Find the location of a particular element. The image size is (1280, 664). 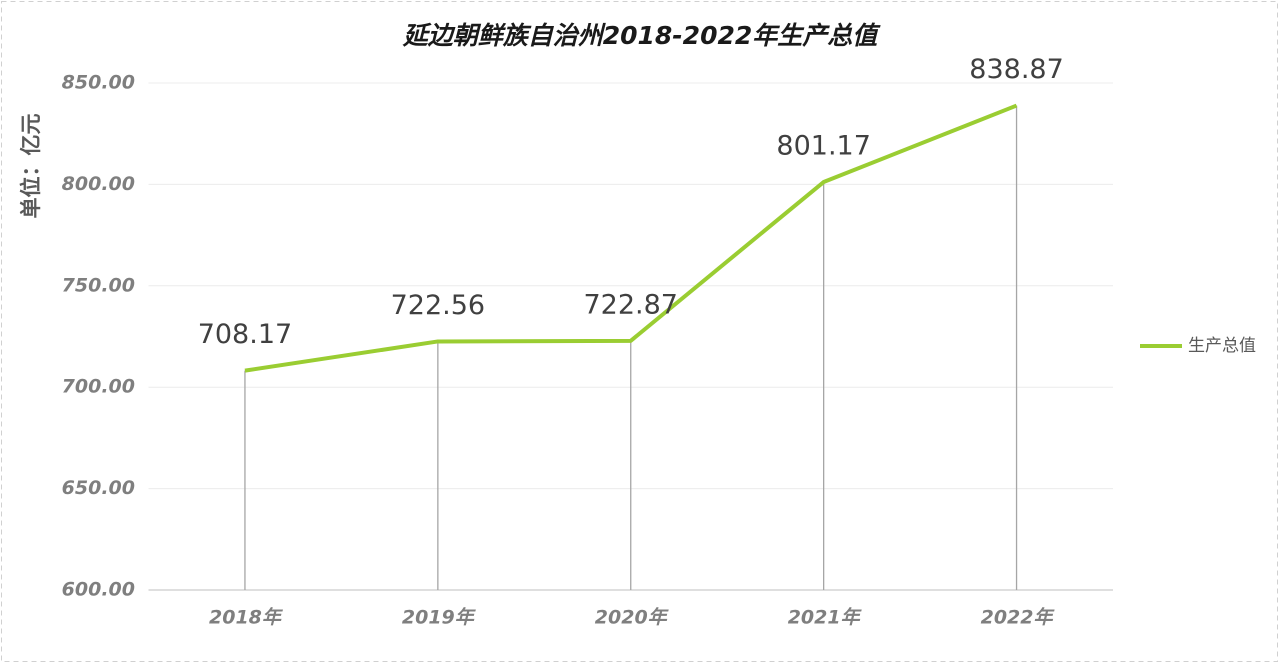

legend-label: 生产总值 is located at coordinates (1222, 346).